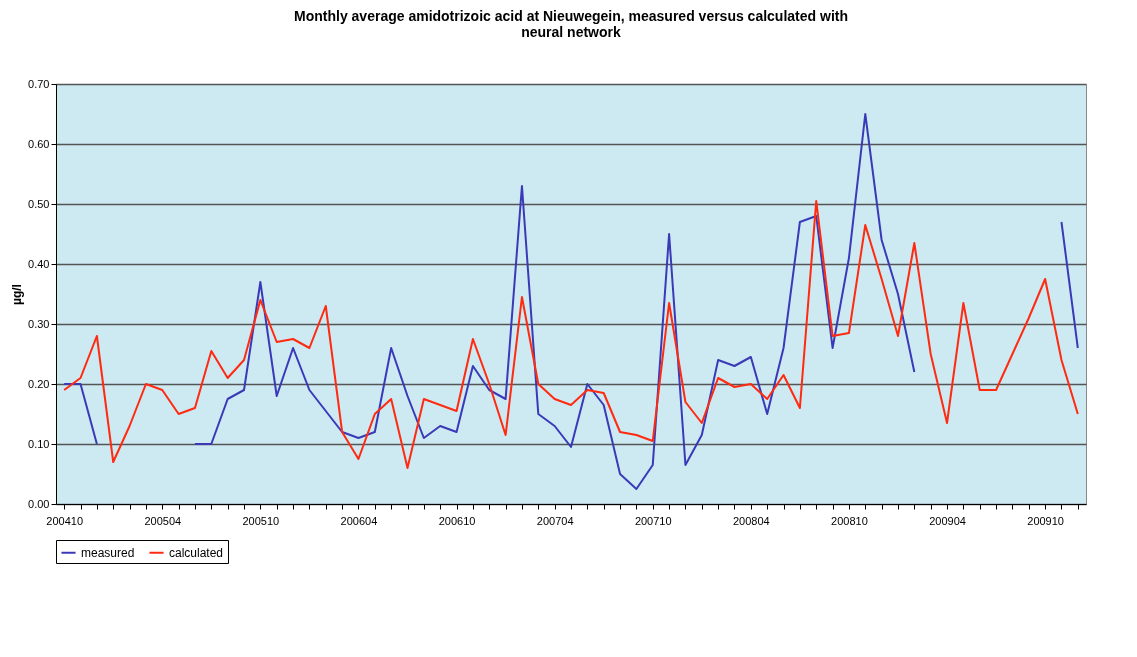 The image size is (1137, 657). What do you see at coordinates (39, 383) in the screenshot?
I see `y-tick-label: 0.20` at bounding box center [39, 383].